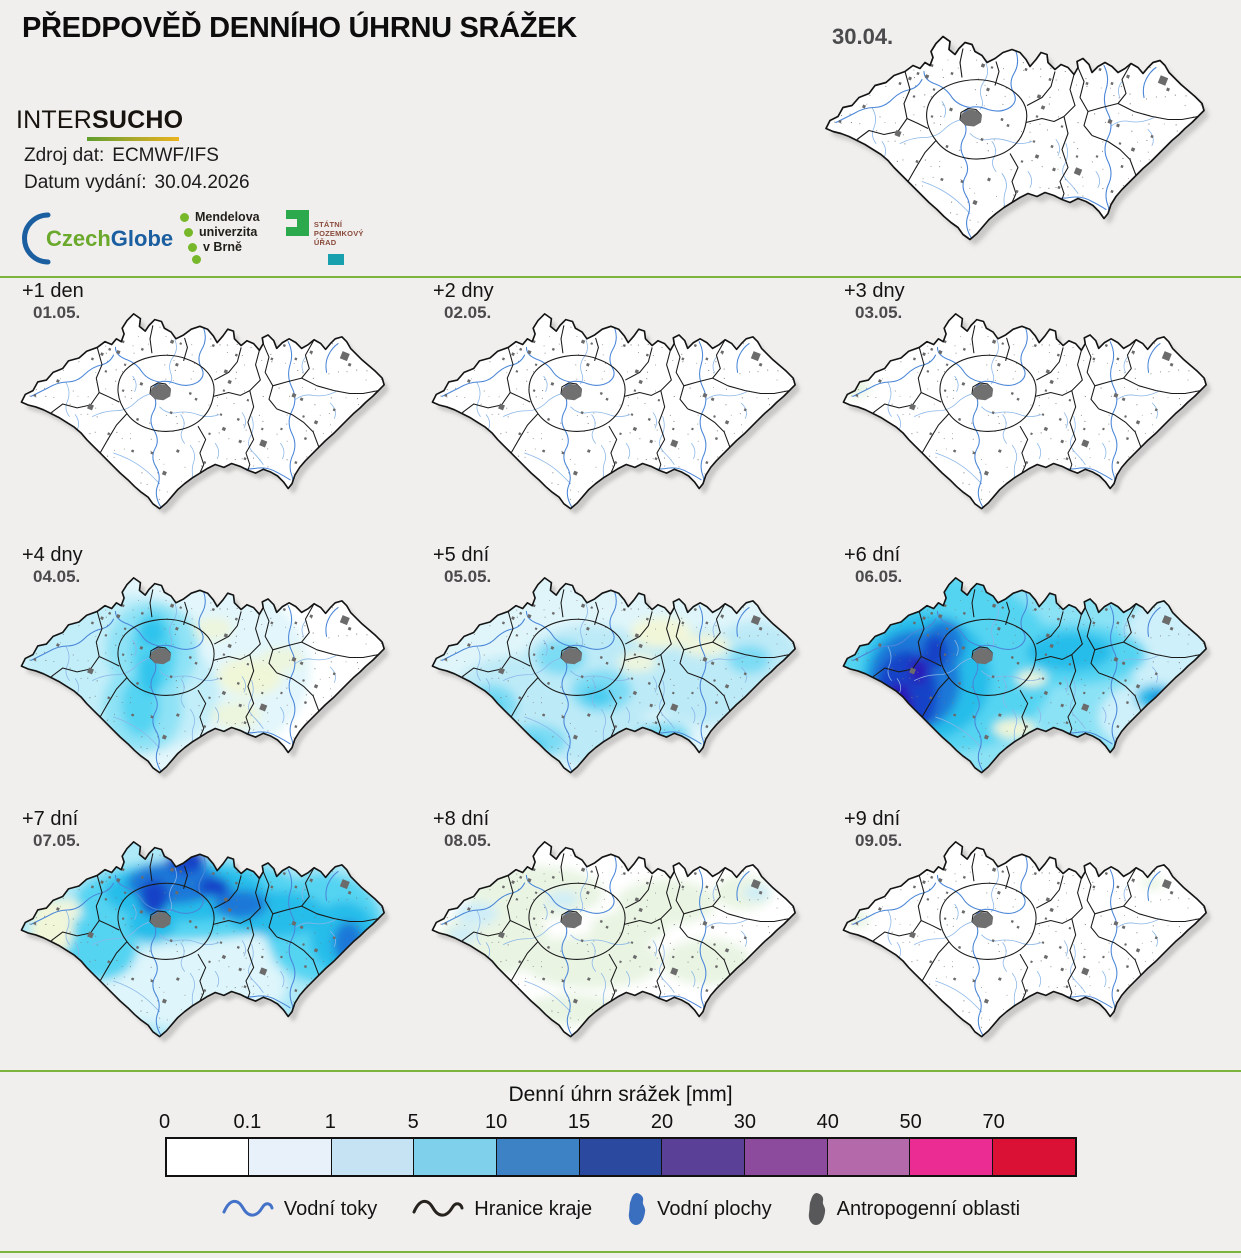  I want to click on color-scale-bar, so click(620, 1157).